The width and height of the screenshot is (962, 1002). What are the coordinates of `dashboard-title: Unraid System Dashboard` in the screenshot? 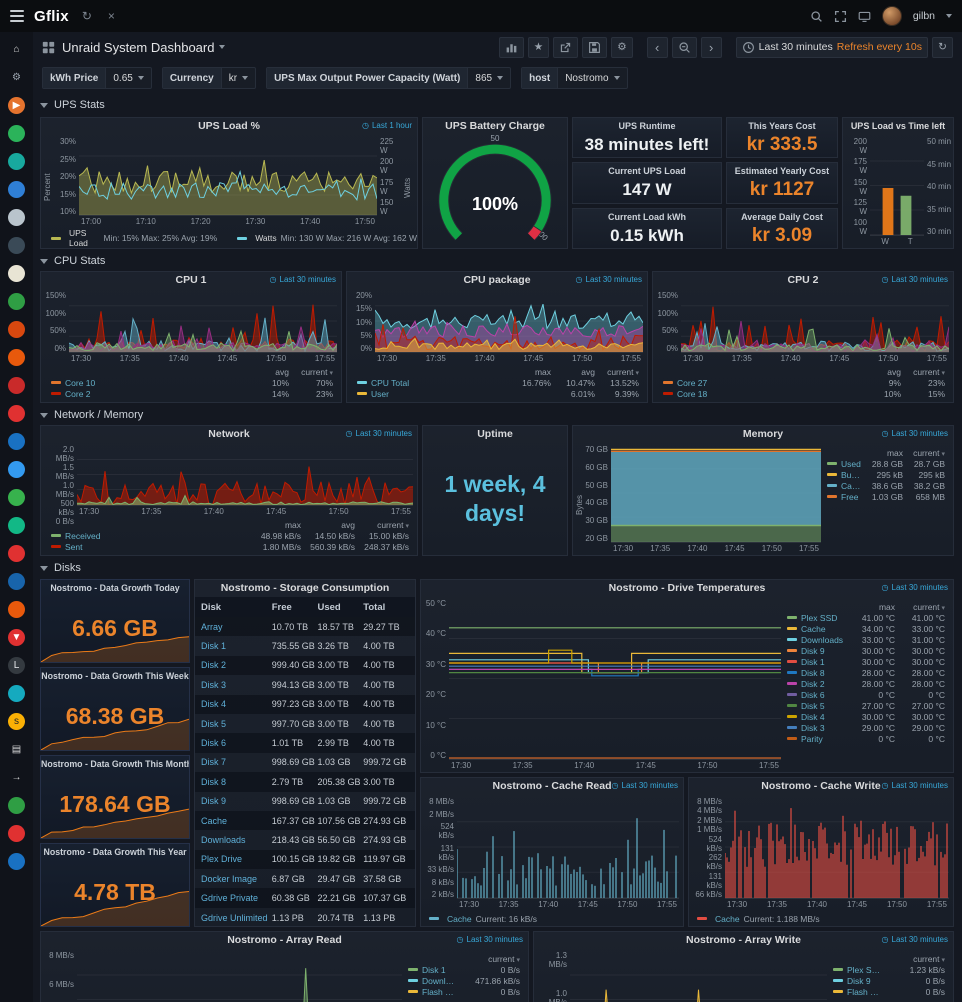 It's located at (138, 47).